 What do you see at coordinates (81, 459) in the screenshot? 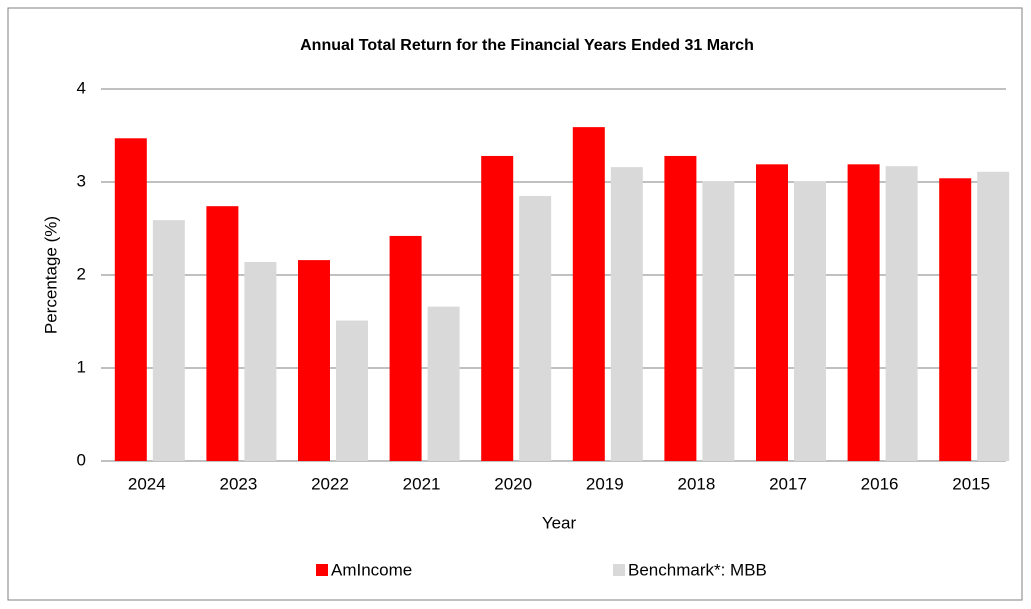
I see `y-tick-label: 0` at bounding box center [81, 459].